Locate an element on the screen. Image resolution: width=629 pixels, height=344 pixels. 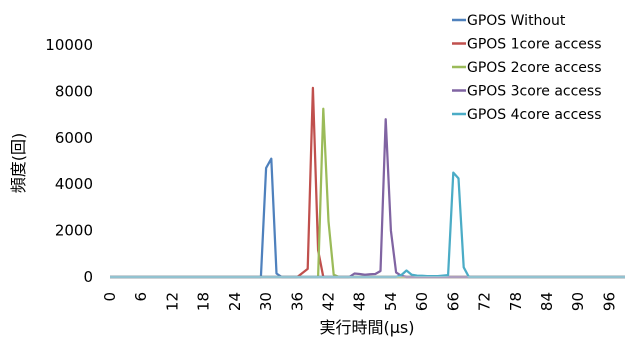
x-tick-label: 0 is located at coordinates (110, 297).